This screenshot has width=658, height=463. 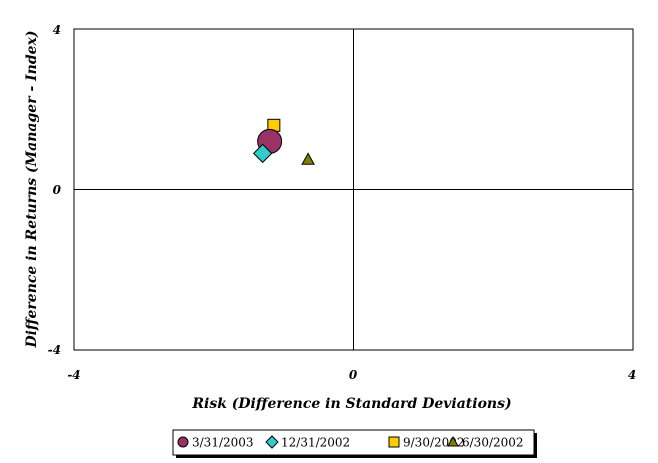 What do you see at coordinates (353, 442) in the screenshot?
I see `legend-box` at bounding box center [353, 442].